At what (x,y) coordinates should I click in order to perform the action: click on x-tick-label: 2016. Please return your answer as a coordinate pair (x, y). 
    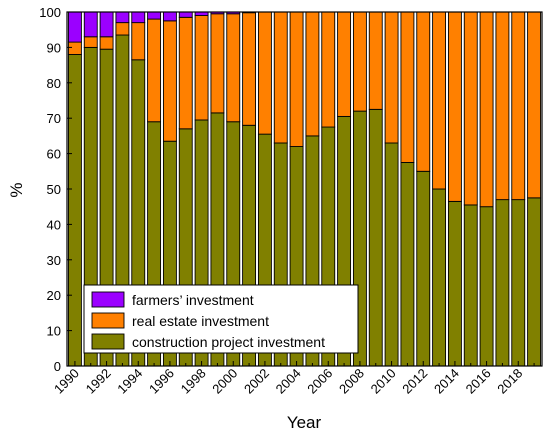
    Looking at the image, I should click on (478, 381).